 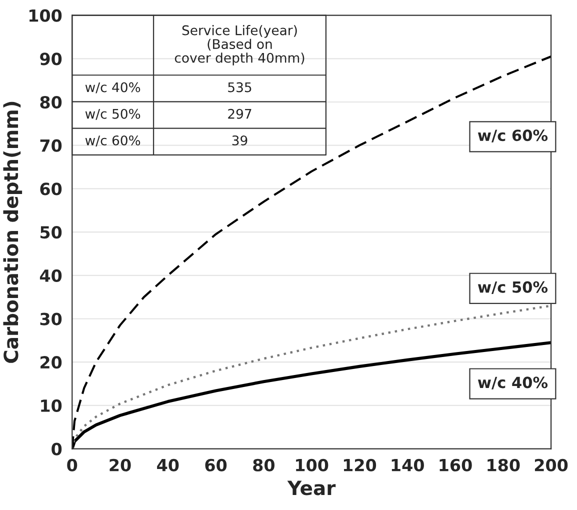 What do you see at coordinates (240, 113) in the screenshot?
I see `annotation: 297` at bounding box center [240, 113].